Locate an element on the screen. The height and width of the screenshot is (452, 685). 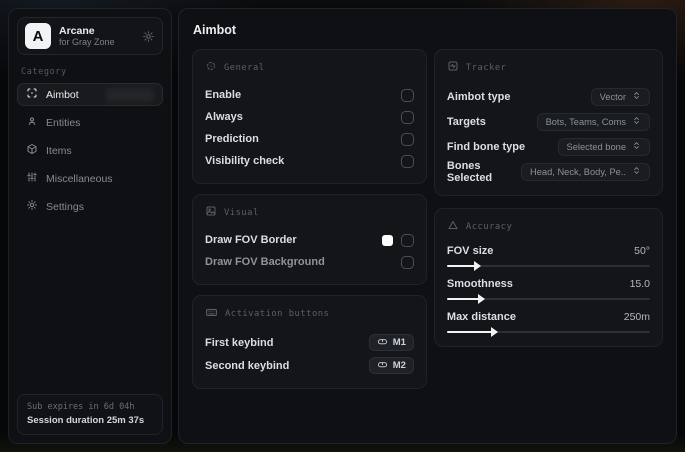
setting-label: Draw FOV Border is located at coordinates (251, 240).